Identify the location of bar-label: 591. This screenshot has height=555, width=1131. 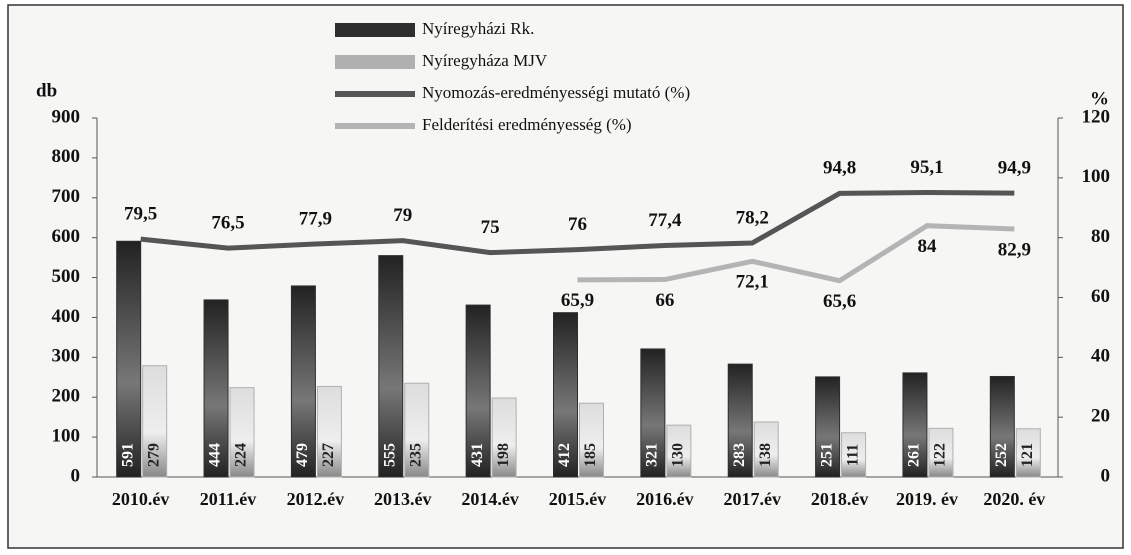
(127, 455).